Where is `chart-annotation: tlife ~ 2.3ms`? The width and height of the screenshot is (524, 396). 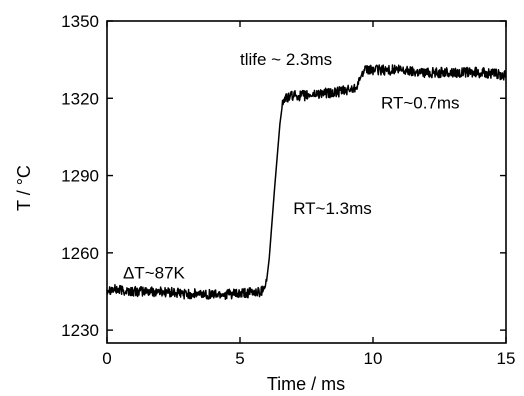 chart-annotation: tlife ~ 2.3ms is located at coordinates (286, 59).